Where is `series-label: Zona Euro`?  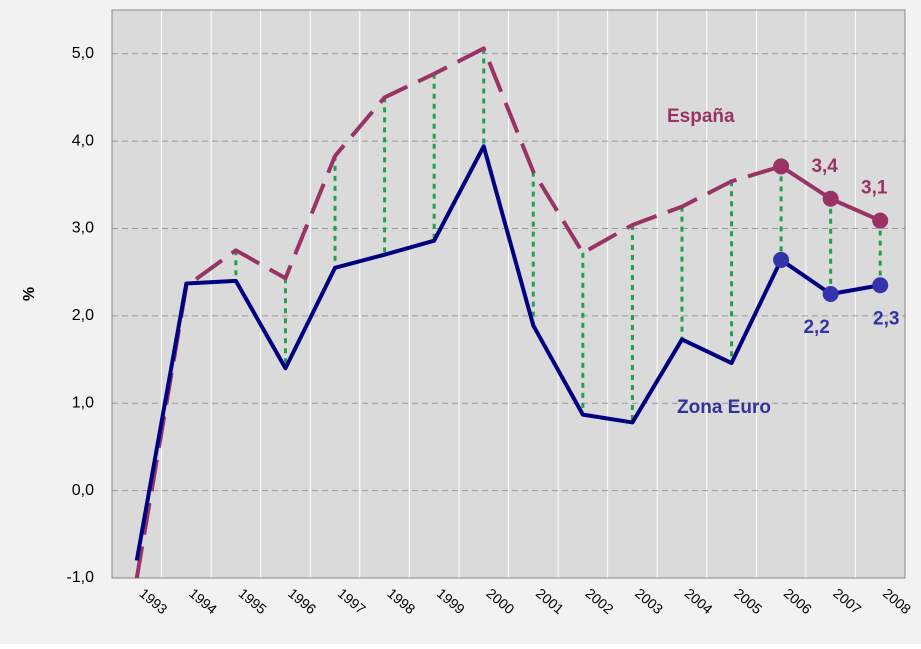
series-label: Zona Euro is located at coordinates (724, 407).